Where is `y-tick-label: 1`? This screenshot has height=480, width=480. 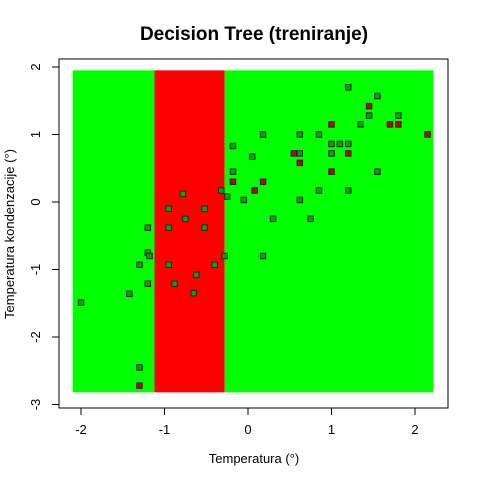
y-tick-label: 1 is located at coordinates (35, 134).